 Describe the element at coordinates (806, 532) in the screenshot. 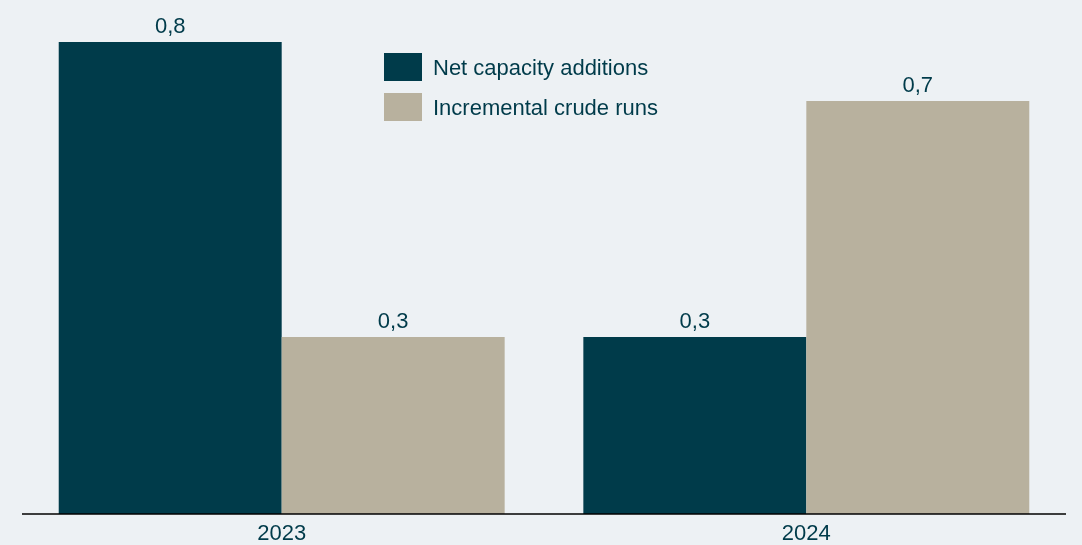

I see `x-tick-label: 2024` at that location.